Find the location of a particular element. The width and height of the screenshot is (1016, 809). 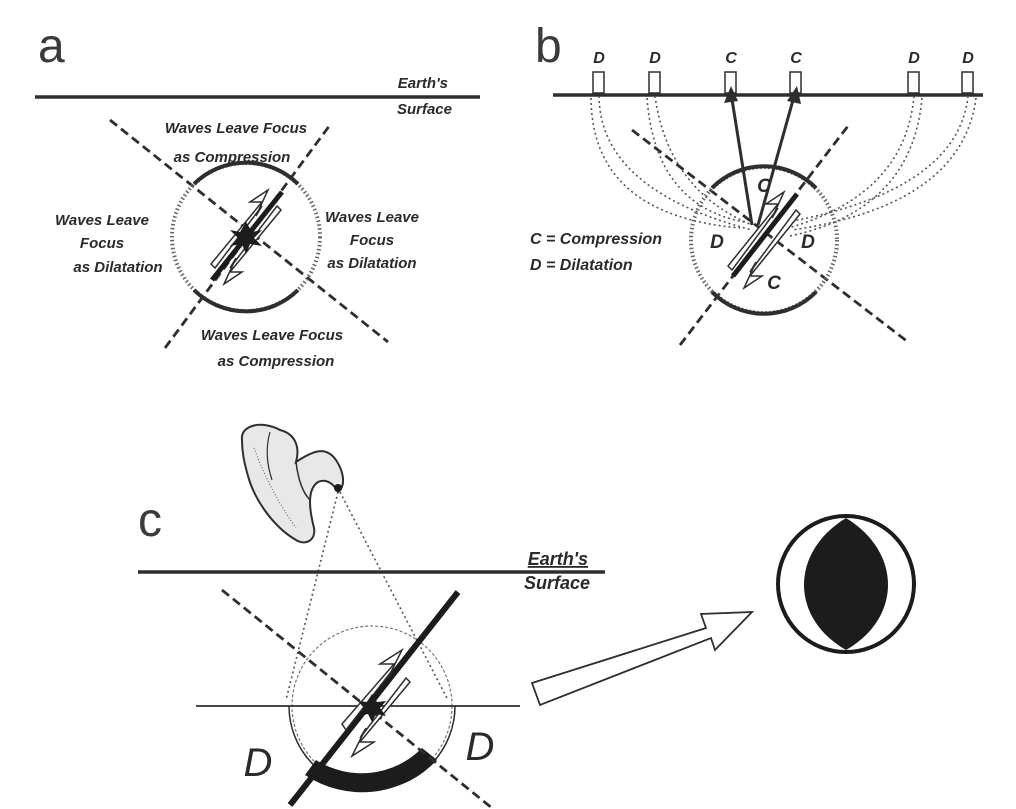

swan-icon is located at coordinates (292, 483).